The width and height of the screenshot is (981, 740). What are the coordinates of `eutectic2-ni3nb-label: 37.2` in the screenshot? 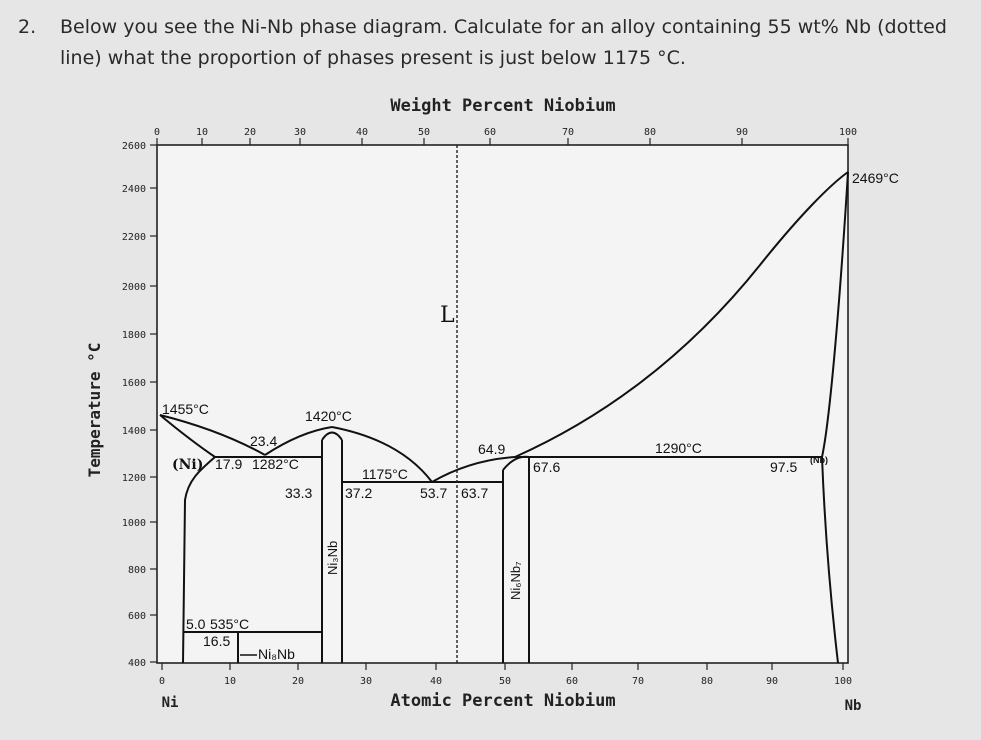 It's located at (358, 493).